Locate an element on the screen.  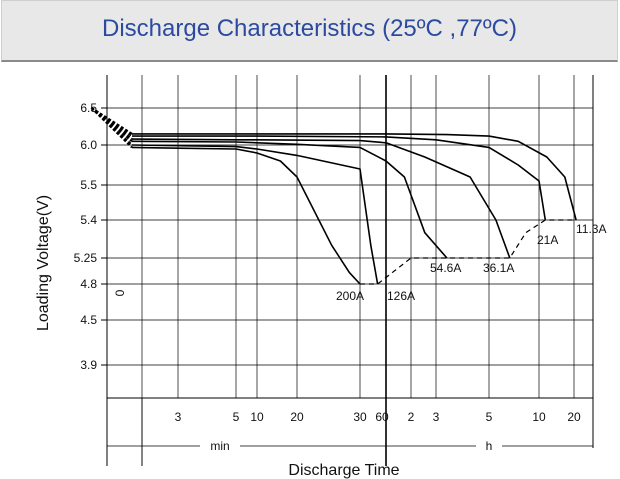
series-label: 36.1A is located at coordinates (498, 268).